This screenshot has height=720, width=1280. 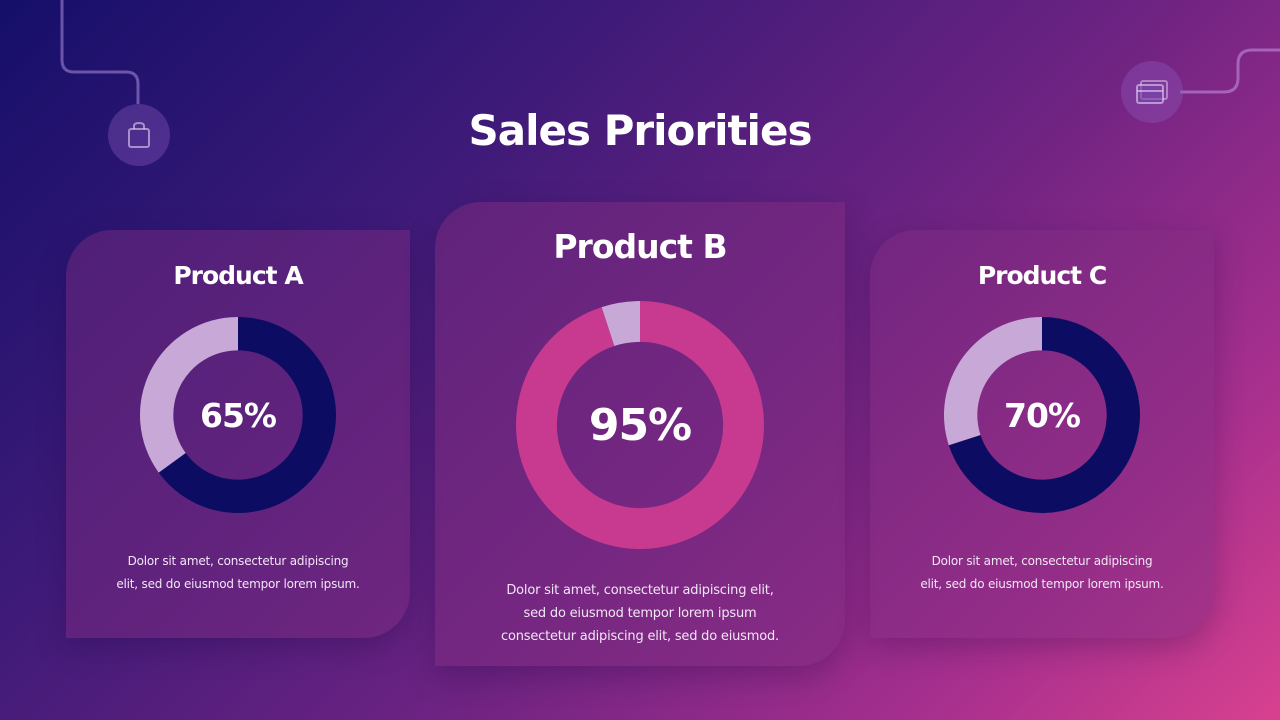 What do you see at coordinates (640, 246) in the screenshot?
I see `product-b-title: Product B` at bounding box center [640, 246].